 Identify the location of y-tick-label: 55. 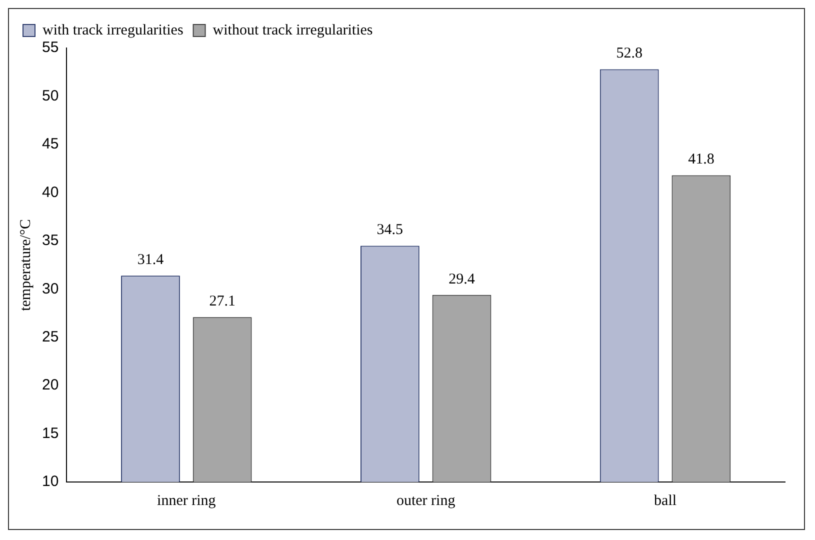
(50, 47).